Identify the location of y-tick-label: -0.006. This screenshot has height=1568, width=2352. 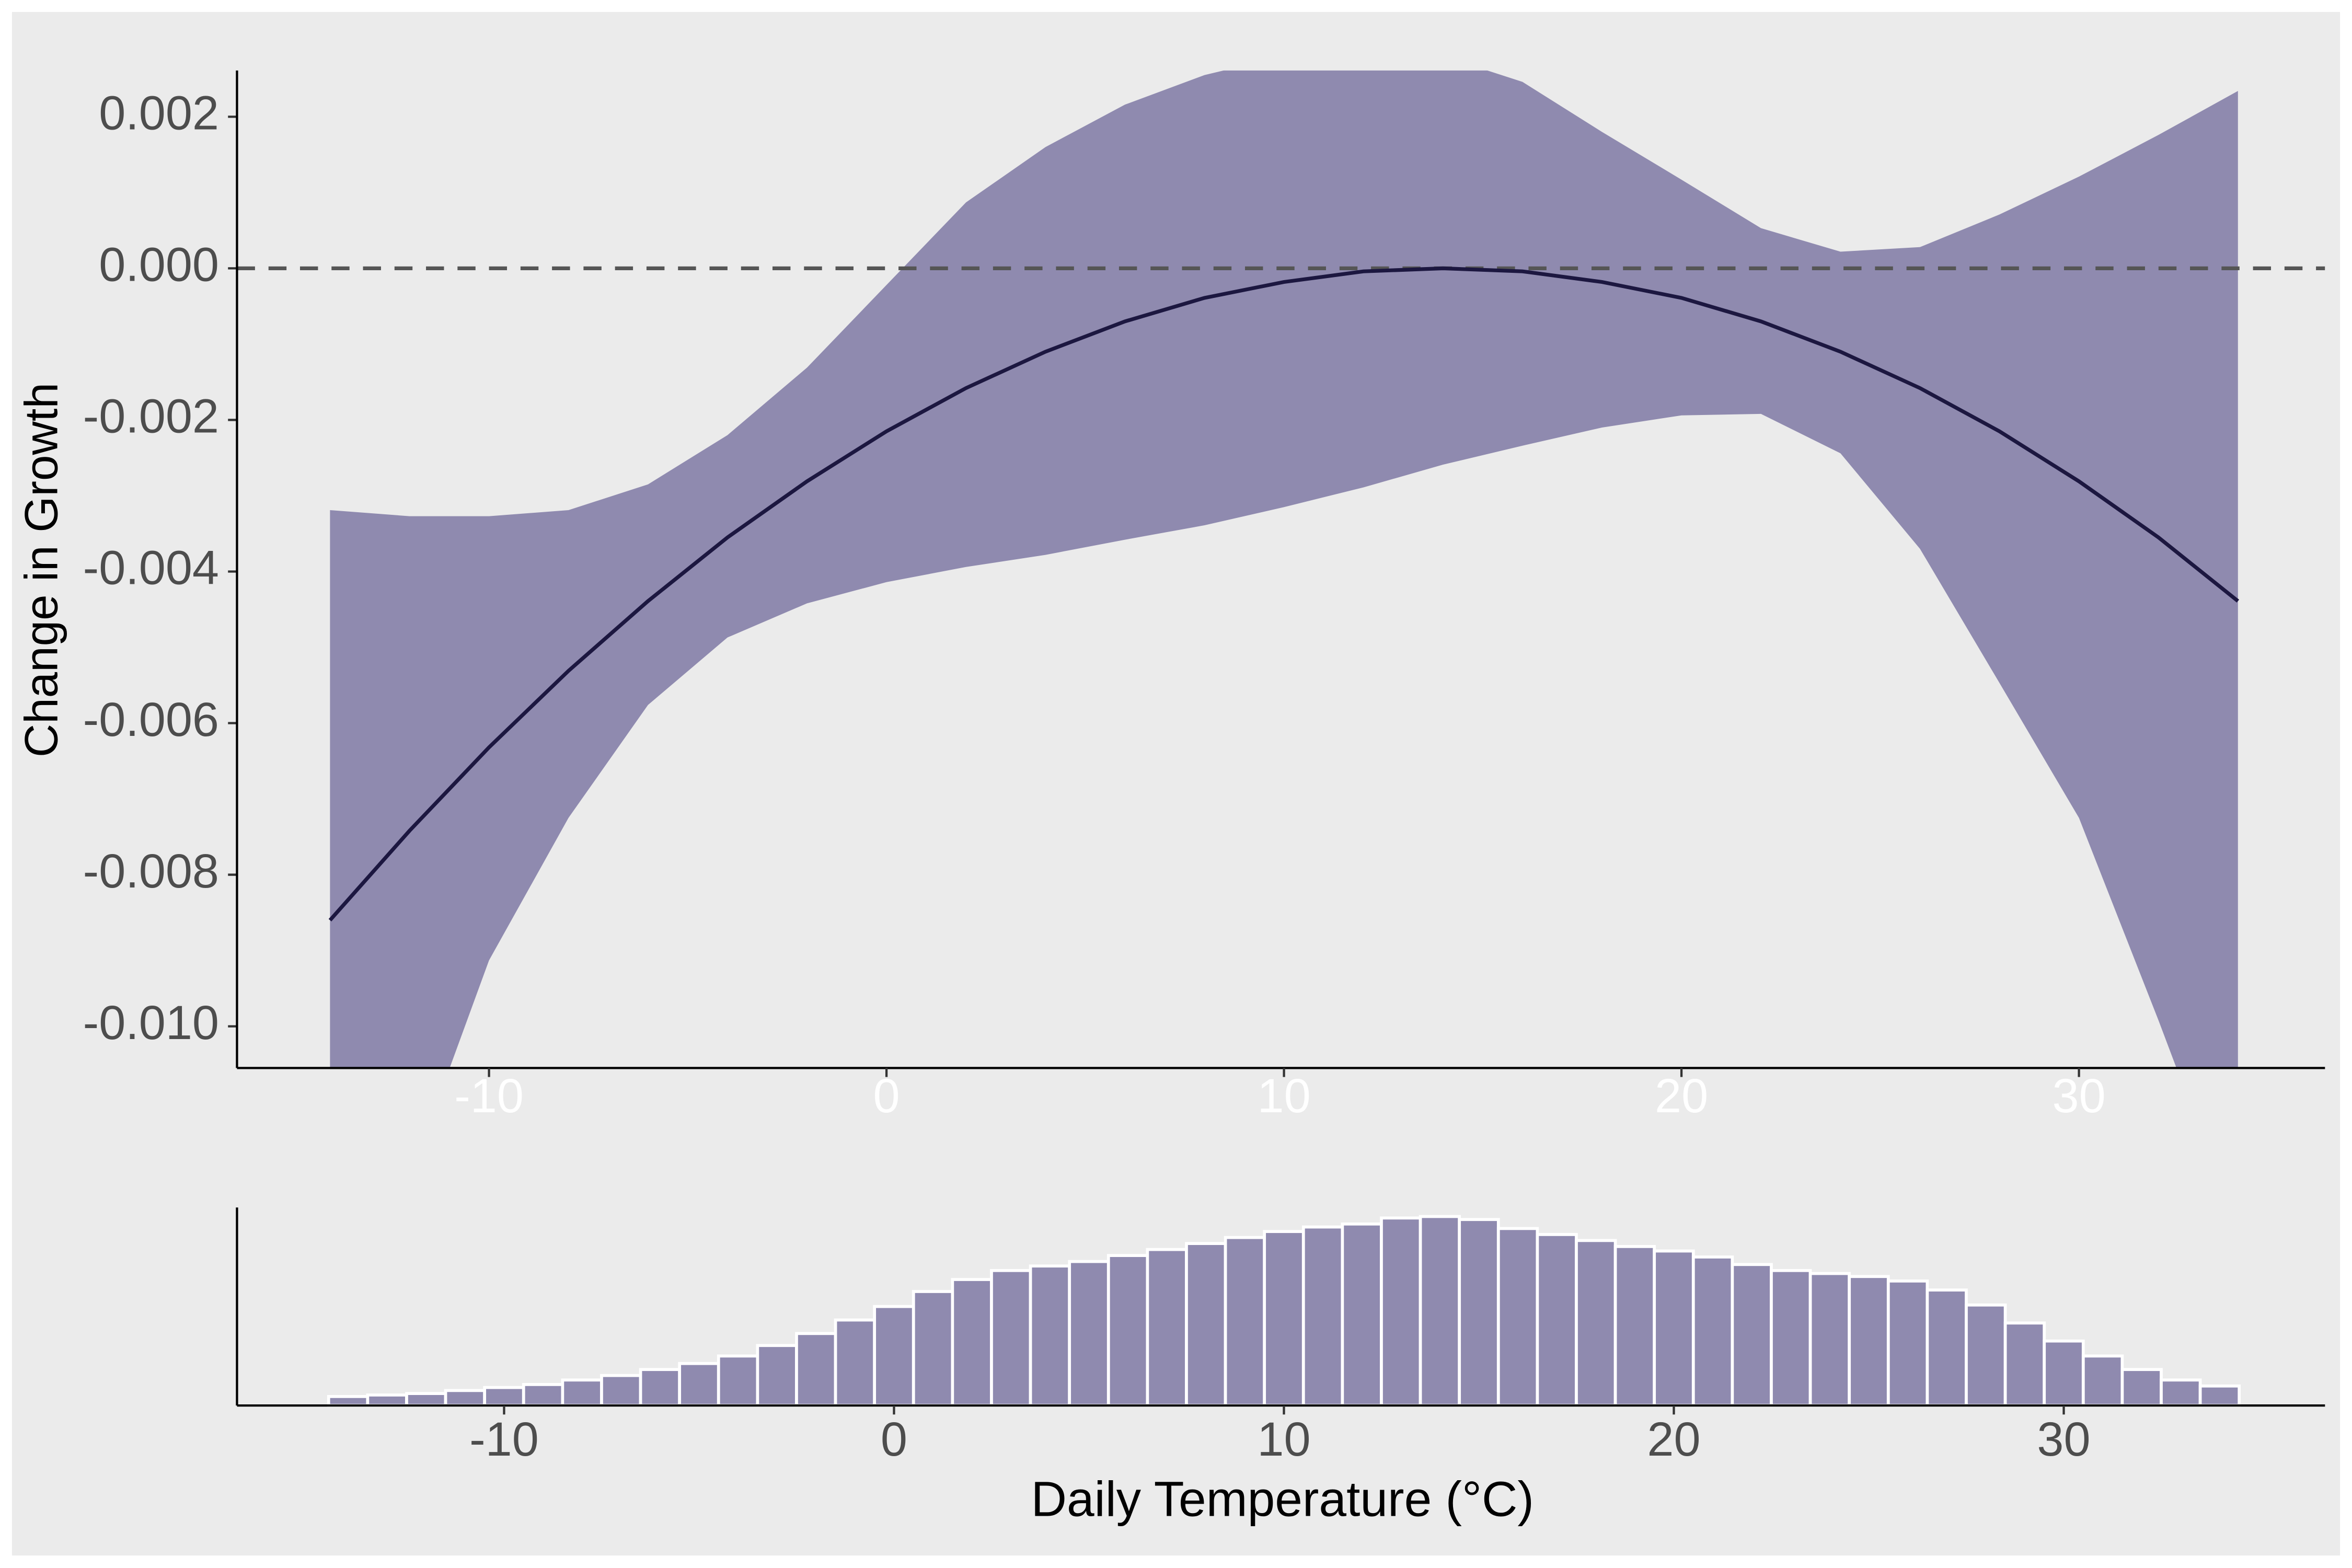
(151, 719).